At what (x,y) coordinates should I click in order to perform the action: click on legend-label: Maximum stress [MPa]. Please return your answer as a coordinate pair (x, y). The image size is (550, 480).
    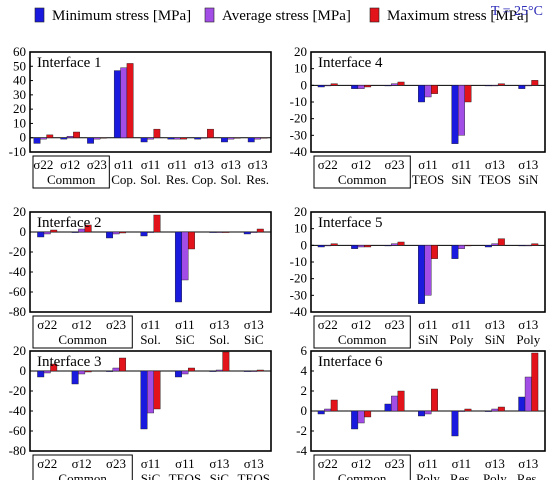
    Looking at the image, I should click on (458, 16).